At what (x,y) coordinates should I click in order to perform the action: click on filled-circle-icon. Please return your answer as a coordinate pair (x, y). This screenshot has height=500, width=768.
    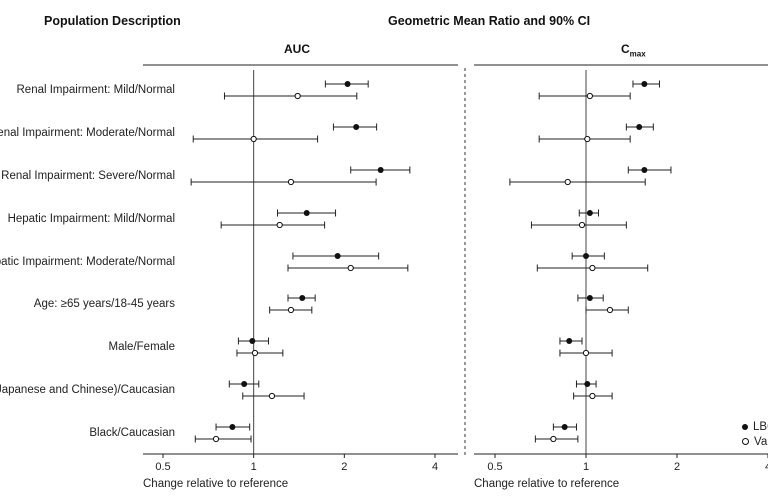
    Looking at the image, I should click on (745, 426).